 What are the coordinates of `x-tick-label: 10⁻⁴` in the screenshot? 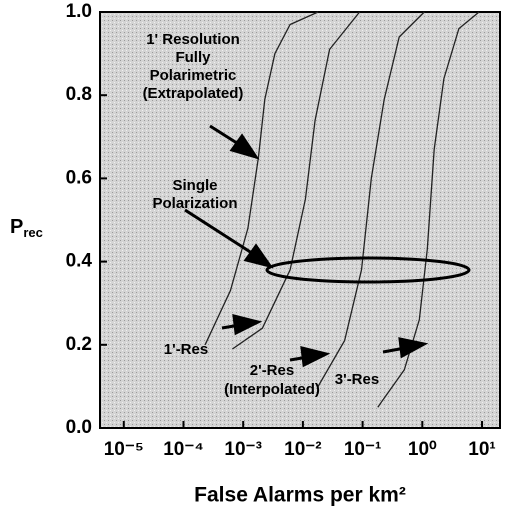 It's located at (183, 449).